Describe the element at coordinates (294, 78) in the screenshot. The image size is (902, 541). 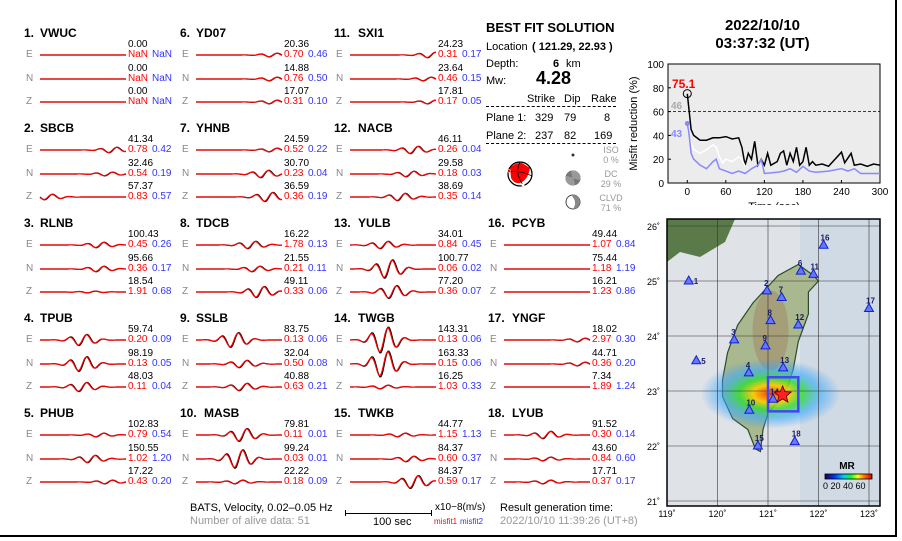
I see `misfit1-value: 0.76` at that location.